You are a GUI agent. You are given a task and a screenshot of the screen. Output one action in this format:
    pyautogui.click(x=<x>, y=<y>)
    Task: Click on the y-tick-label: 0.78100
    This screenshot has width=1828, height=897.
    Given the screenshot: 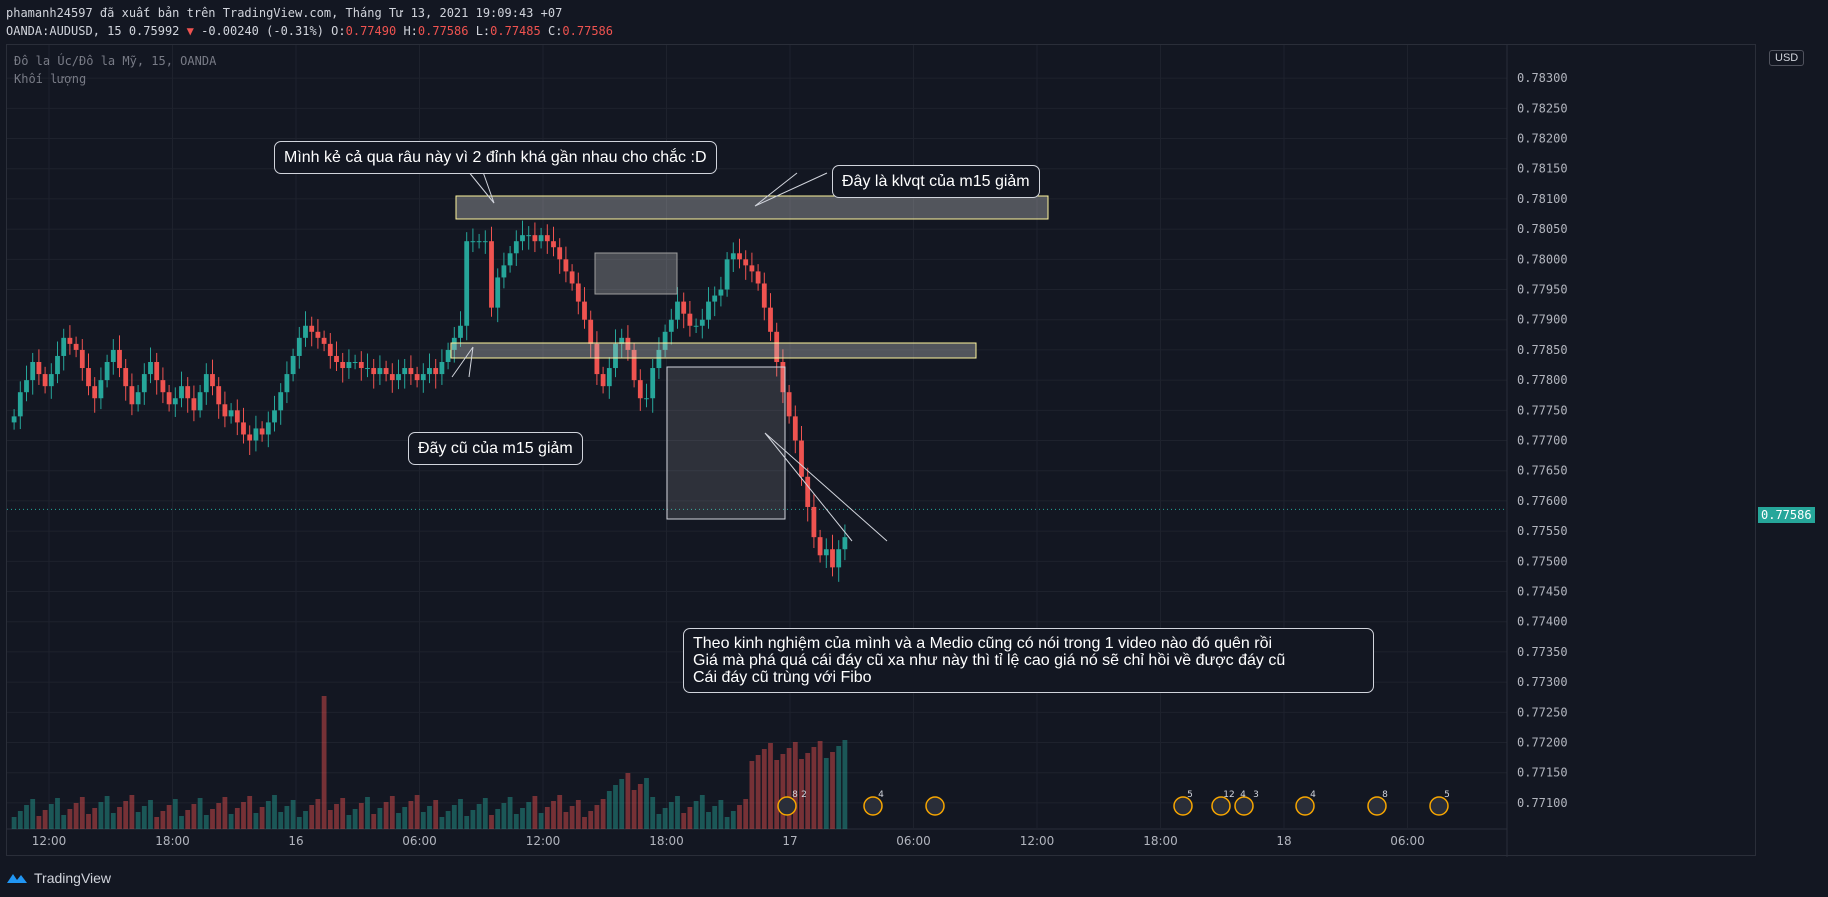 What is the action you would take?
    pyautogui.click(x=1542, y=199)
    